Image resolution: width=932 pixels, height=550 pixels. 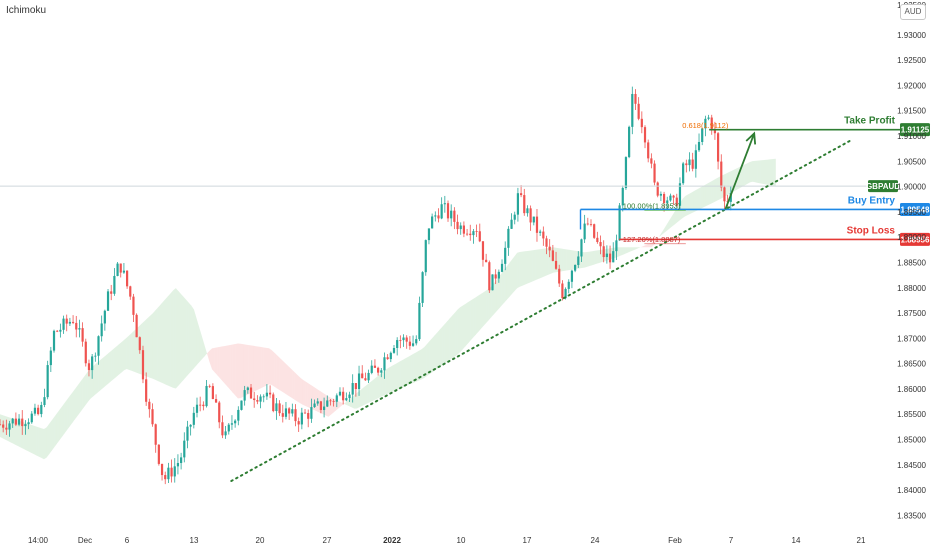 What do you see at coordinates (911, 440) in the screenshot?
I see `price-tick: 1.85000` at bounding box center [911, 440].